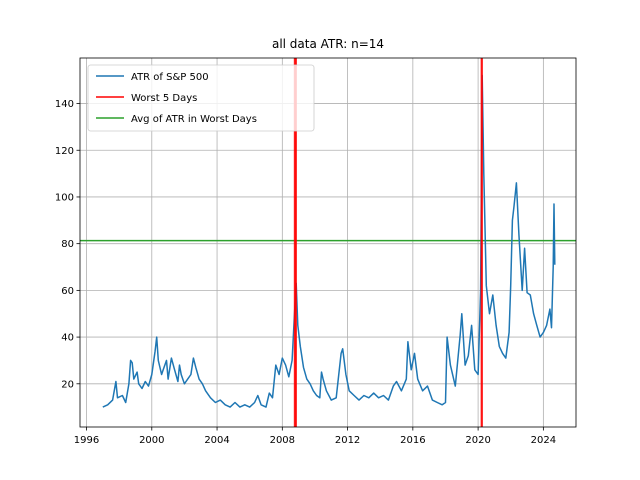  What do you see at coordinates (164, 98) in the screenshot?
I see `legend-label: Worst 5 Days` at bounding box center [164, 98].